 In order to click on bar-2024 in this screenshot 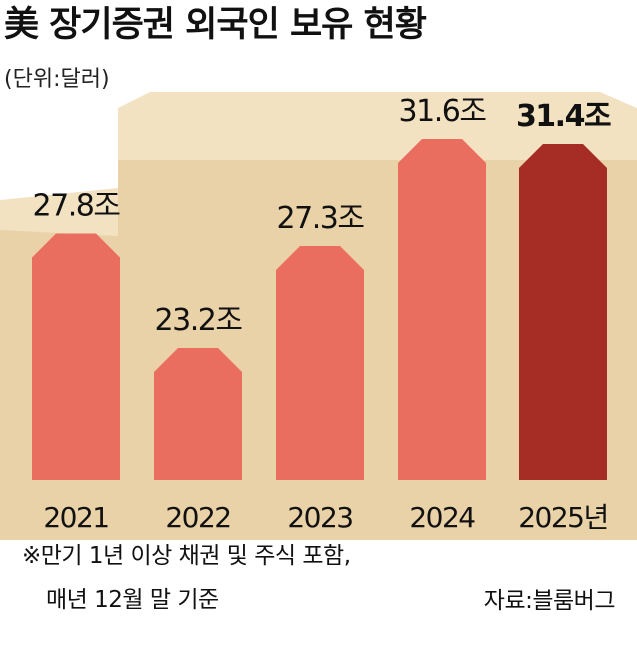, I will do `click(442, 309)`.